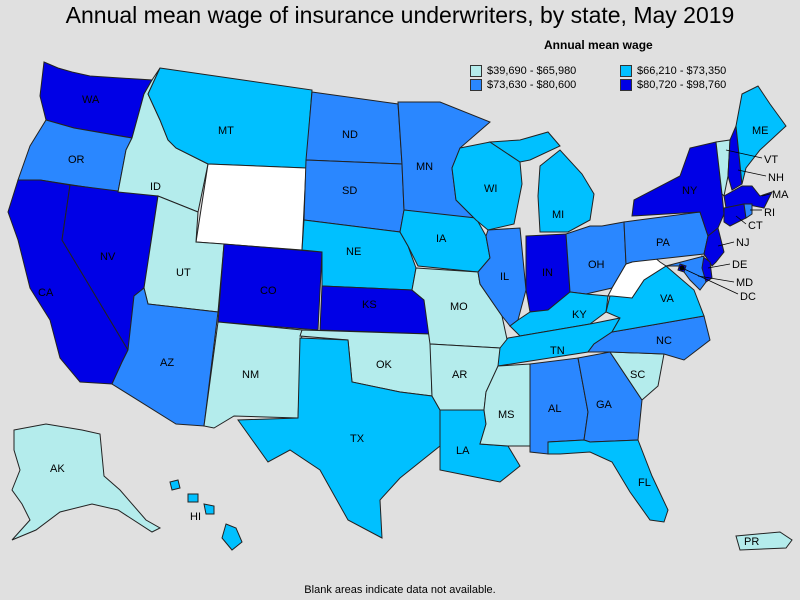 The height and width of the screenshot is (600, 800). Describe the element at coordinates (667, 299) in the screenshot. I see `state-label-va: VA` at that location.